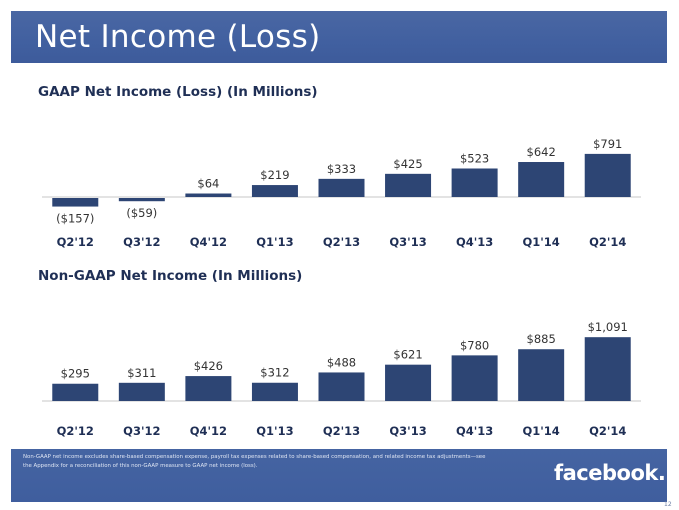 Image resolution: width=679 pixels, height=510 pixels. What do you see at coordinates (607, 242) in the screenshot?
I see `gaap-category-label: Q2'14` at bounding box center [607, 242].